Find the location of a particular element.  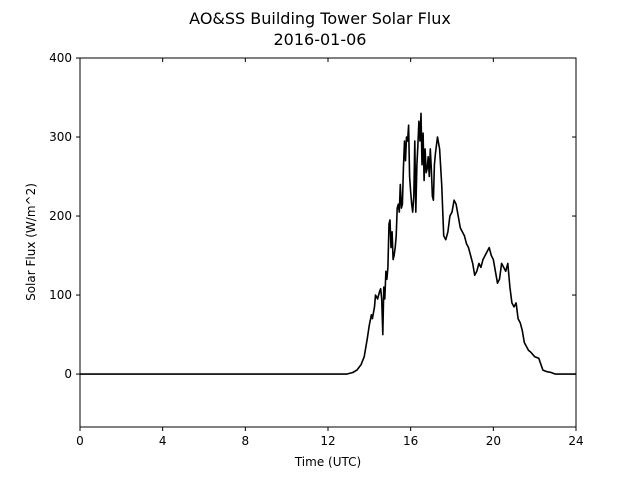

x-tick-label: 16 is located at coordinates (410, 441).